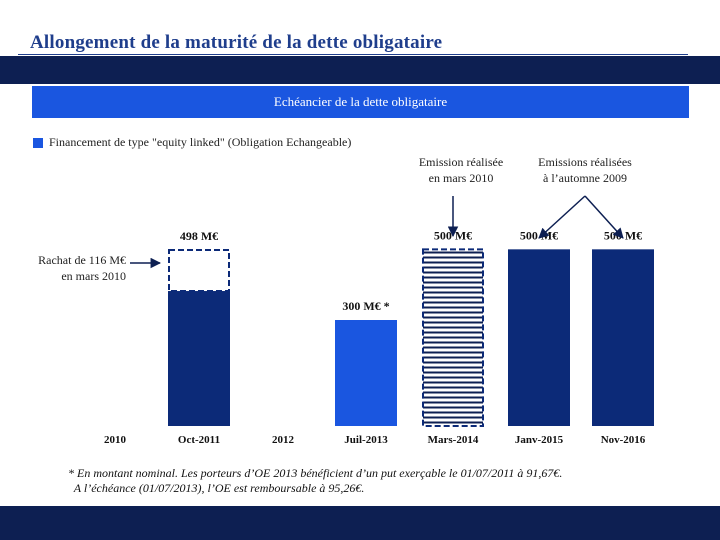  What do you see at coordinates (360, 102) in the screenshot?
I see `chart-banner: Echéancier de la dette obligataire` at bounding box center [360, 102].